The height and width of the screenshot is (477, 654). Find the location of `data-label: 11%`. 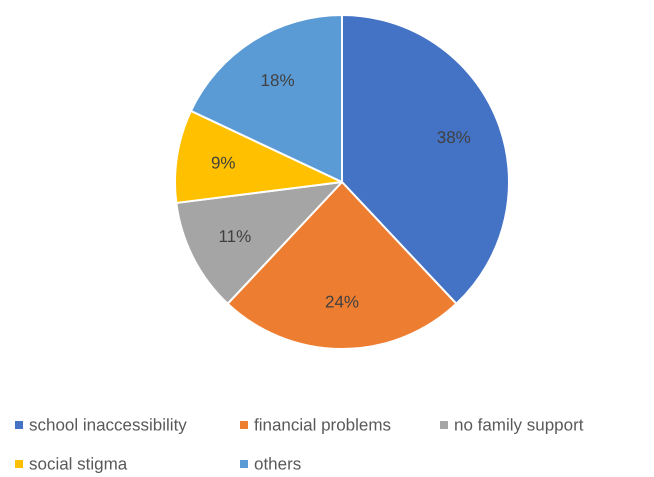

data-label: 11% is located at coordinates (235, 236).